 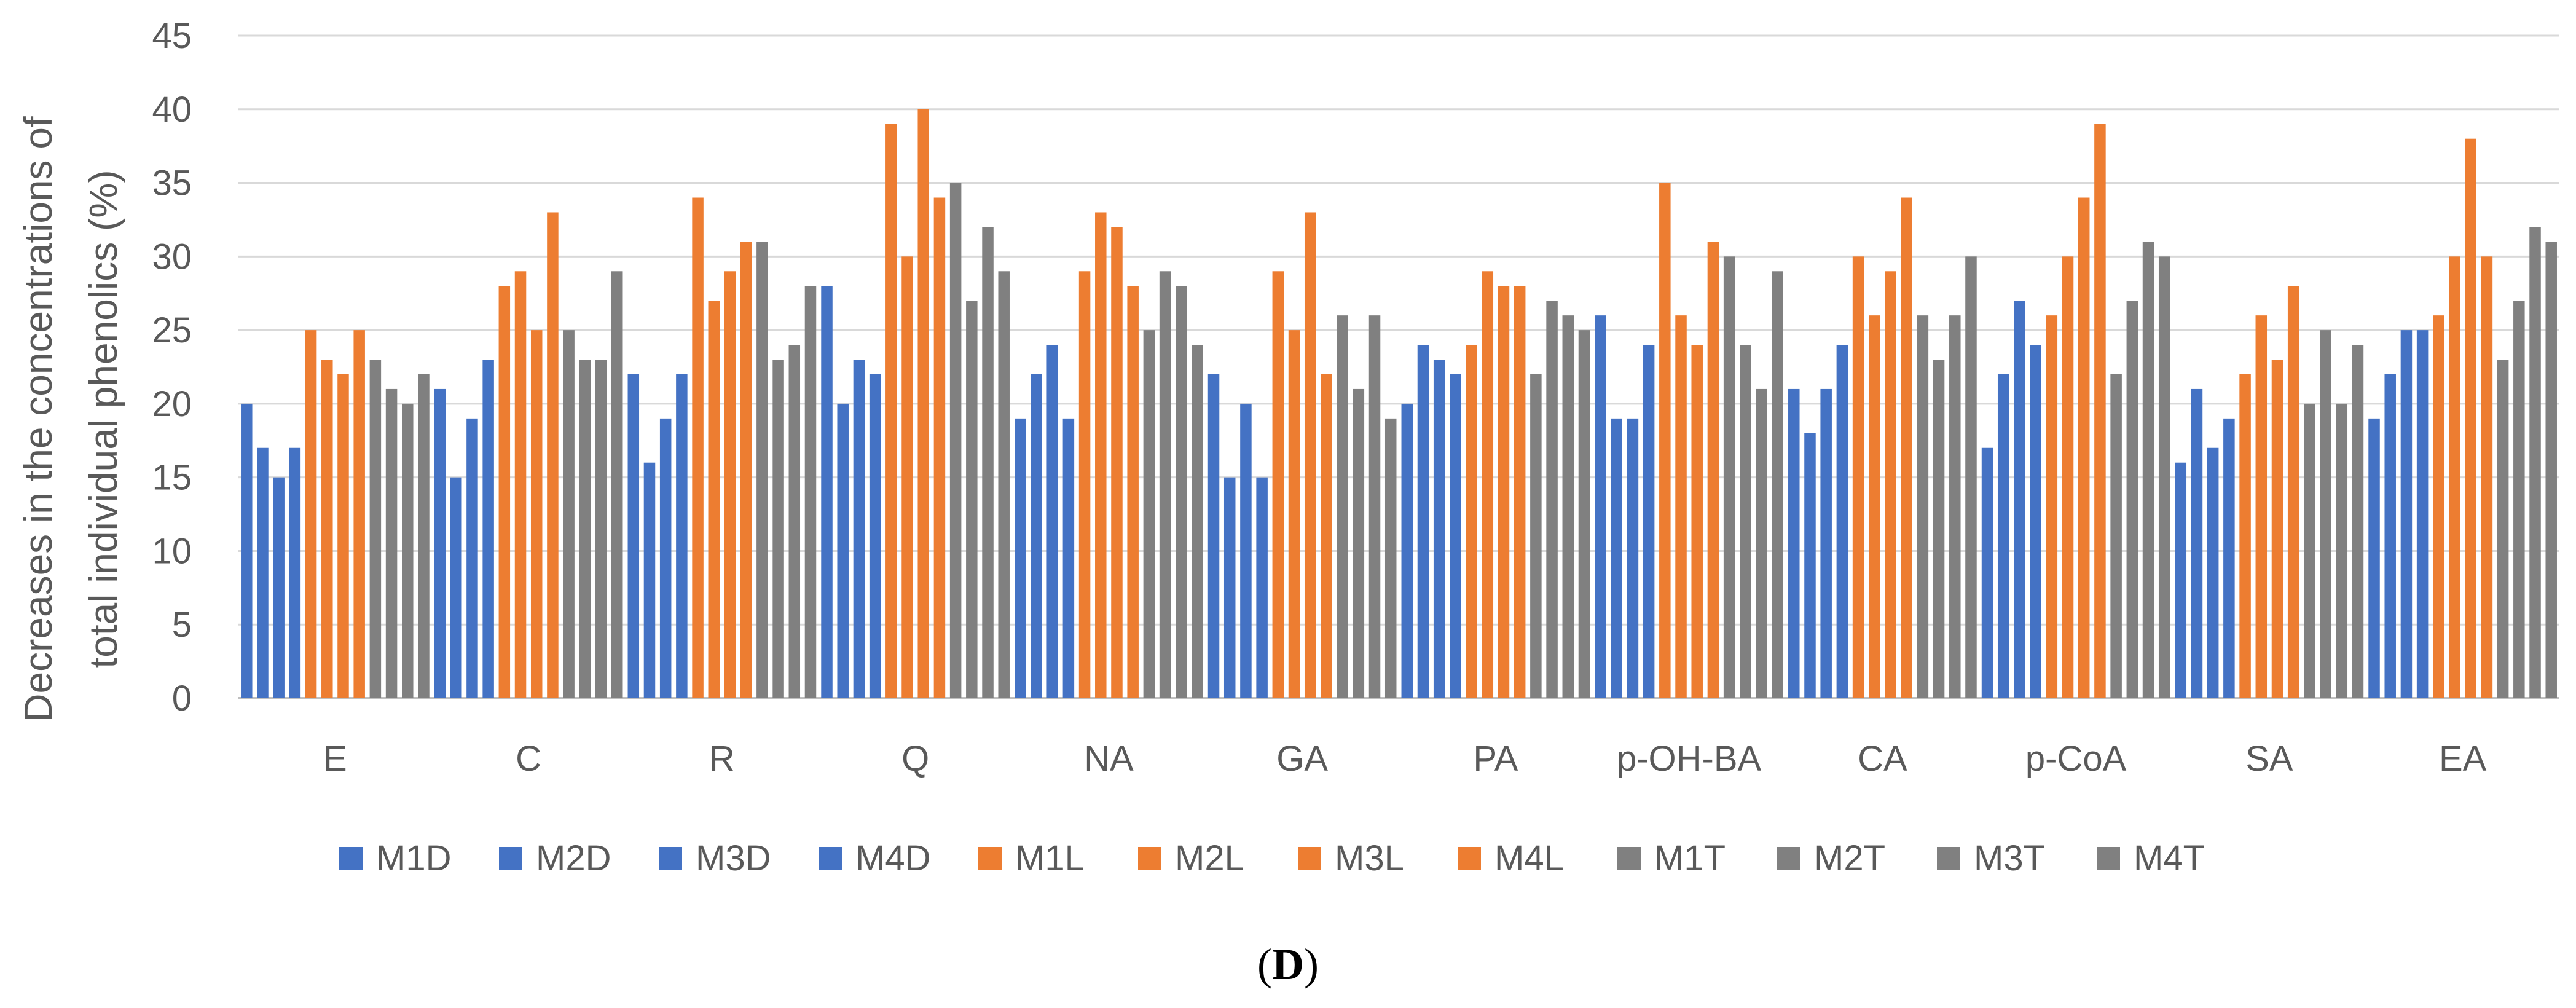 What do you see at coordinates (2068, 477) in the screenshot?
I see `bar-M2L-p-CoA` at bounding box center [2068, 477].